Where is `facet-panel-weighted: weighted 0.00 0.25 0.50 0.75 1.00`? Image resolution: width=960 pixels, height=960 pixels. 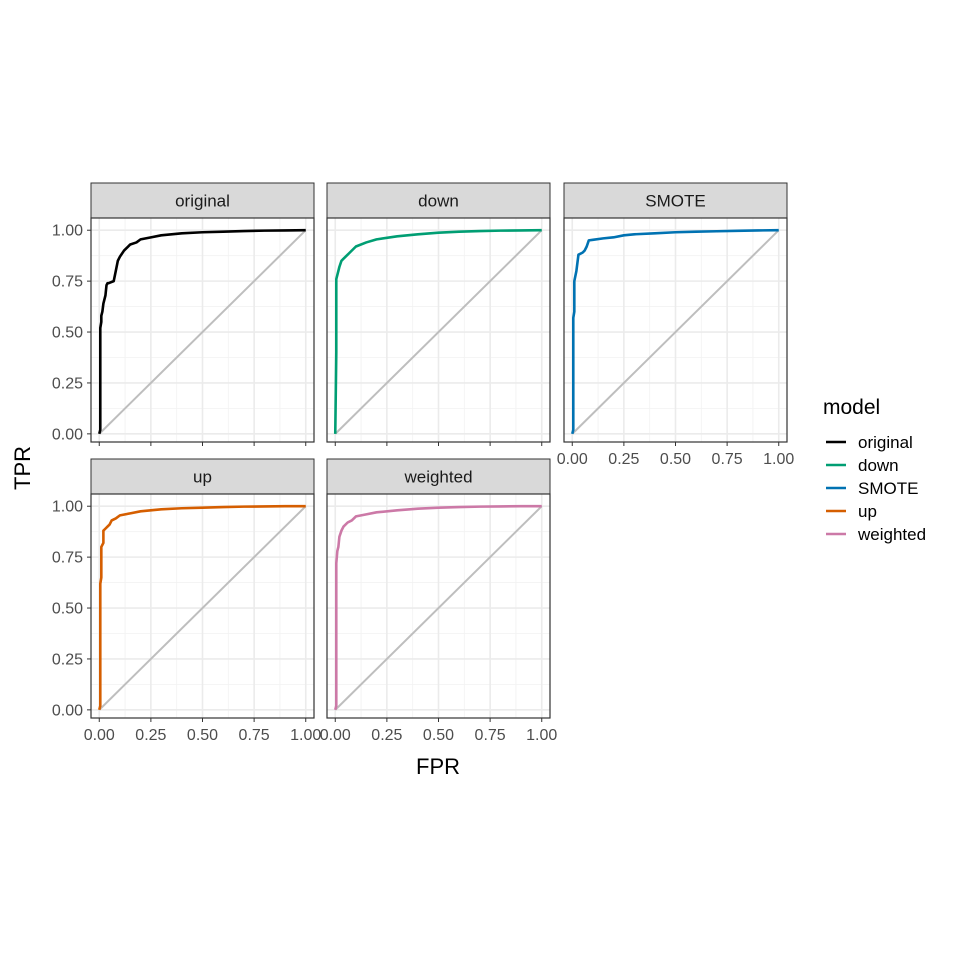 facet-panel-weighted: weighted 0.00 0.25 0.50 0.75 1.00 is located at coordinates (438, 601).